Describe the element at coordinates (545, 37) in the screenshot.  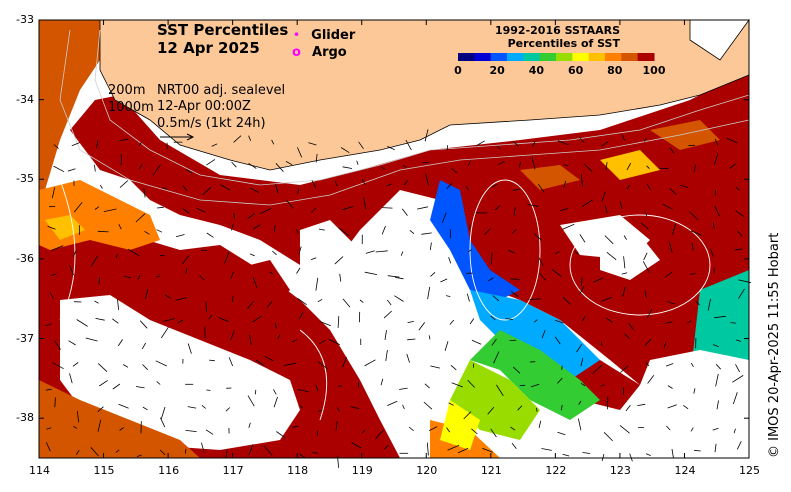
I see `colorbar-title: 1992-2016 SSTAARS Percentiles of SST` at that location.